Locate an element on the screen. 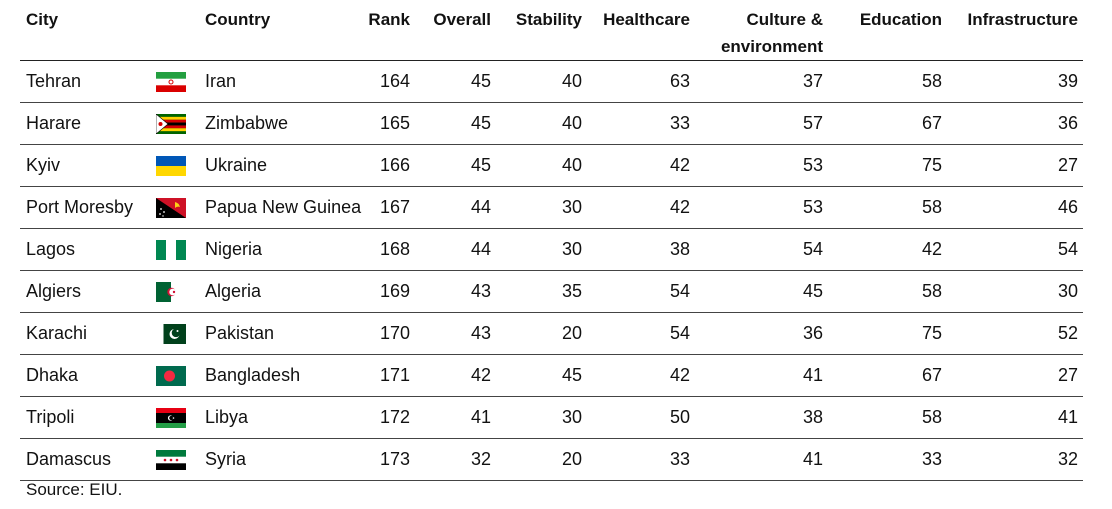 The image size is (1112, 509). stability-cell: 45 is located at coordinates (571, 375).